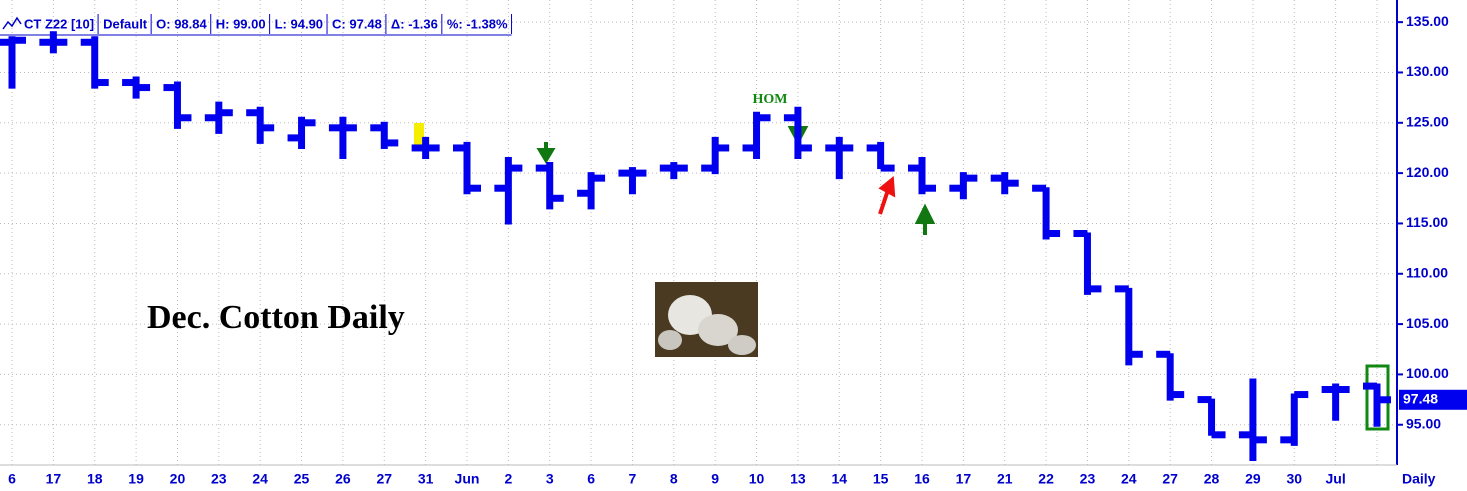 The image size is (1467, 491). I want to click on x-tick-label: 3, so click(550, 479).